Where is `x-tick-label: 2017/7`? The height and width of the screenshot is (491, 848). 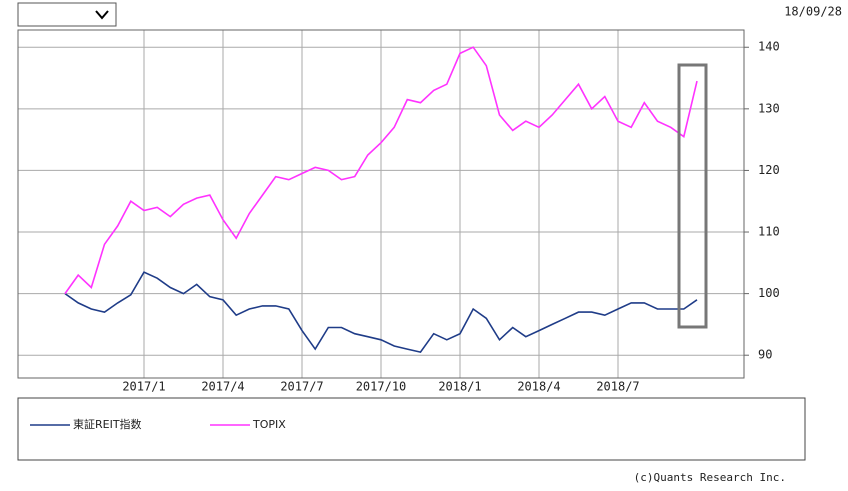
x-tick-label: 2017/7 is located at coordinates (301, 387).